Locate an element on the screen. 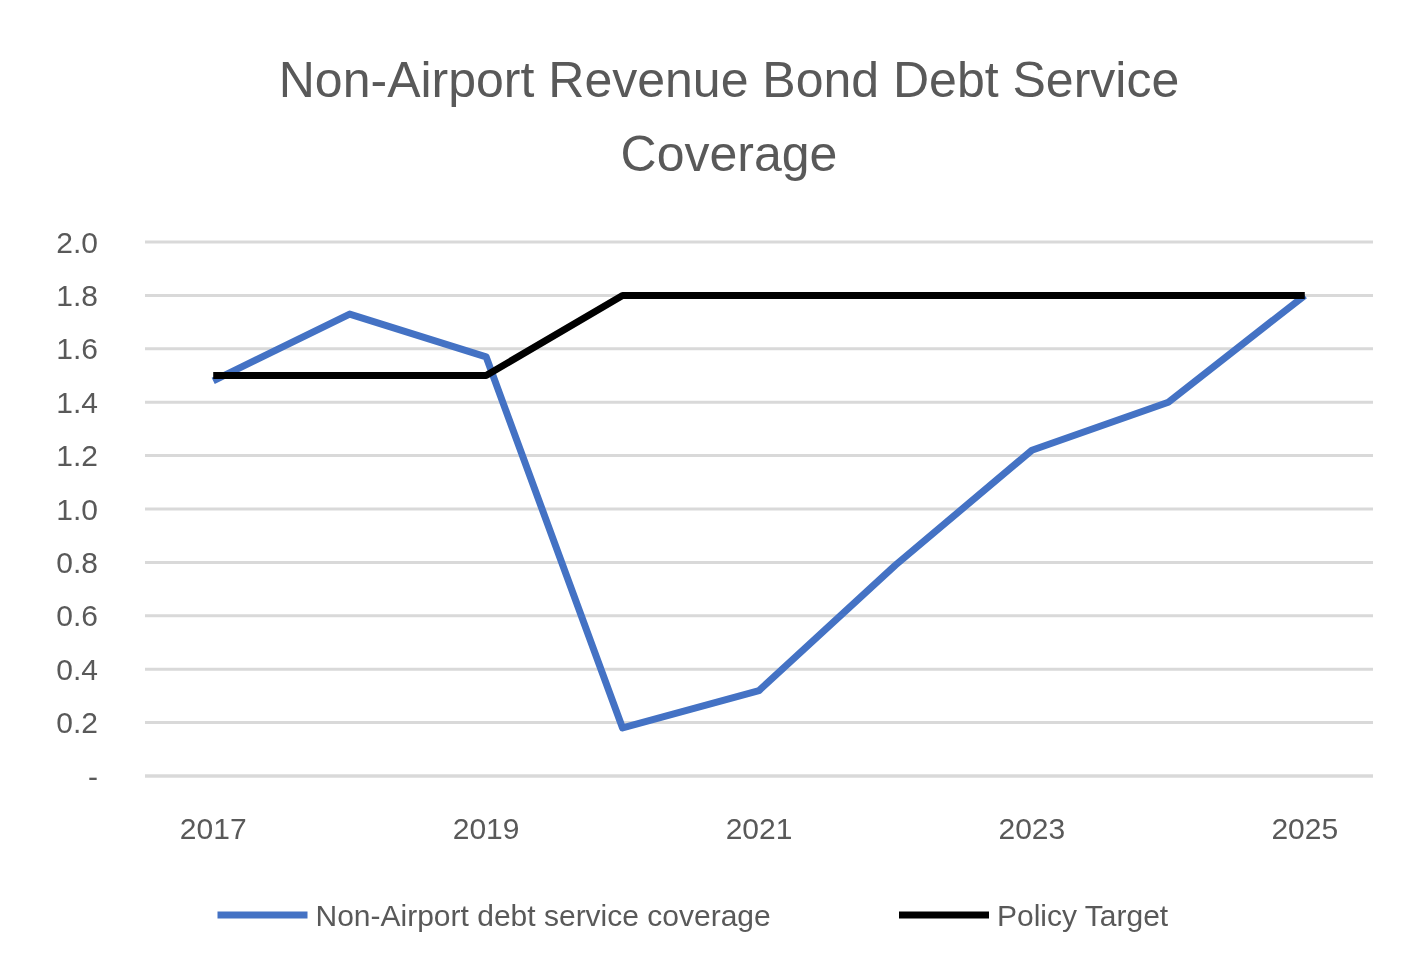 This screenshot has width=1404, height=974. y-tick-label: 1.2 is located at coordinates (77, 456).